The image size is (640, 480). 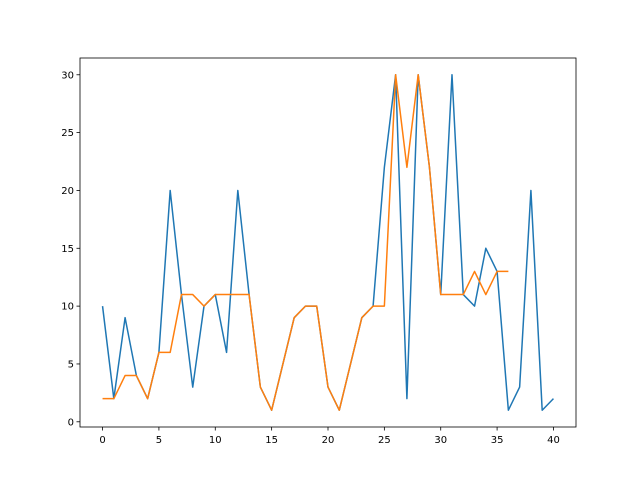 I want to click on x-tick-label: 10, so click(x=215, y=440).